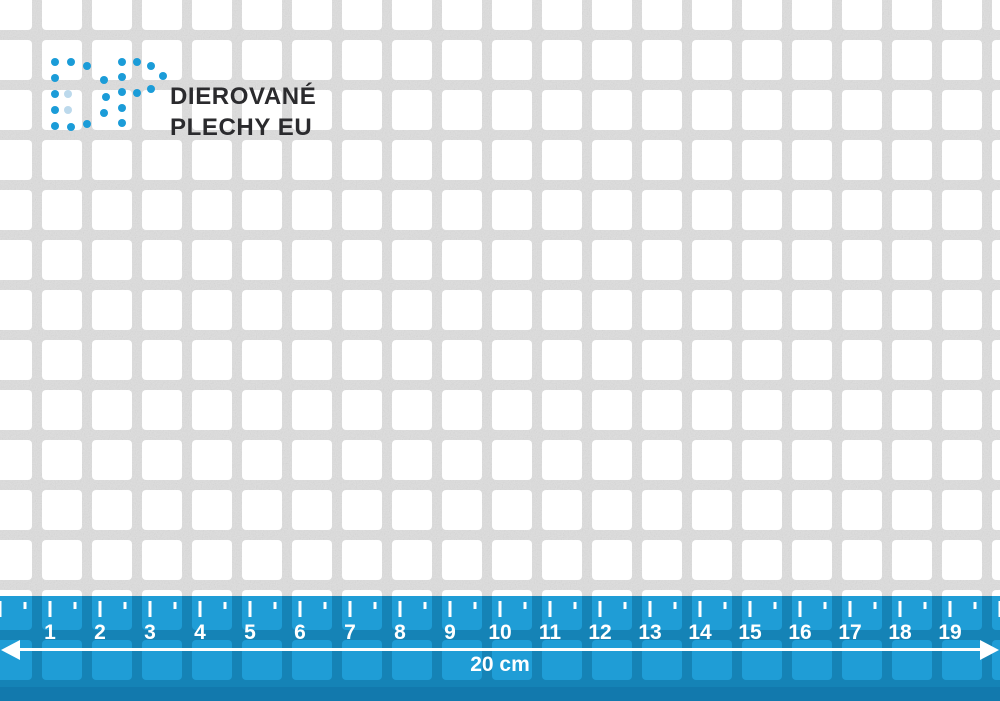 The width and height of the screenshot is (1000, 701). Describe the element at coordinates (350, 632) in the screenshot. I see `ruler-number-7: 7` at that location.